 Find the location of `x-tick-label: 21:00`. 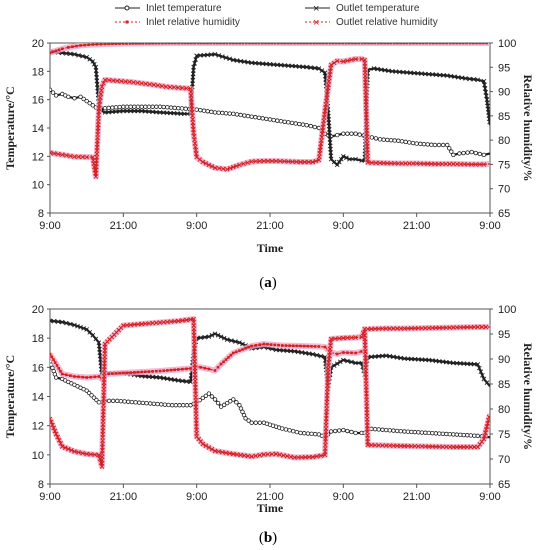

x-tick-label: 21:00 is located at coordinates (270, 497).